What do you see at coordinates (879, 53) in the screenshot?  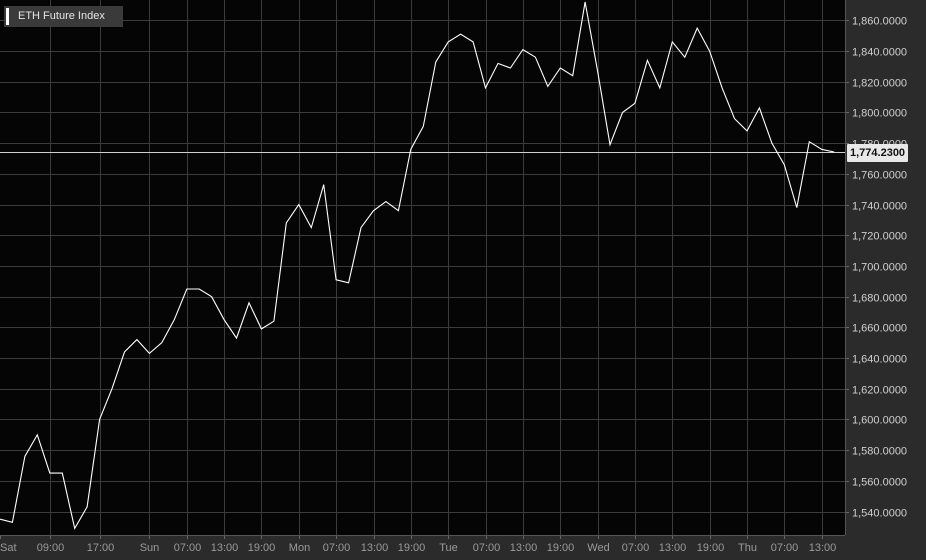 I see `y-tick-label: 1,840.0000` at bounding box center [879, 53].